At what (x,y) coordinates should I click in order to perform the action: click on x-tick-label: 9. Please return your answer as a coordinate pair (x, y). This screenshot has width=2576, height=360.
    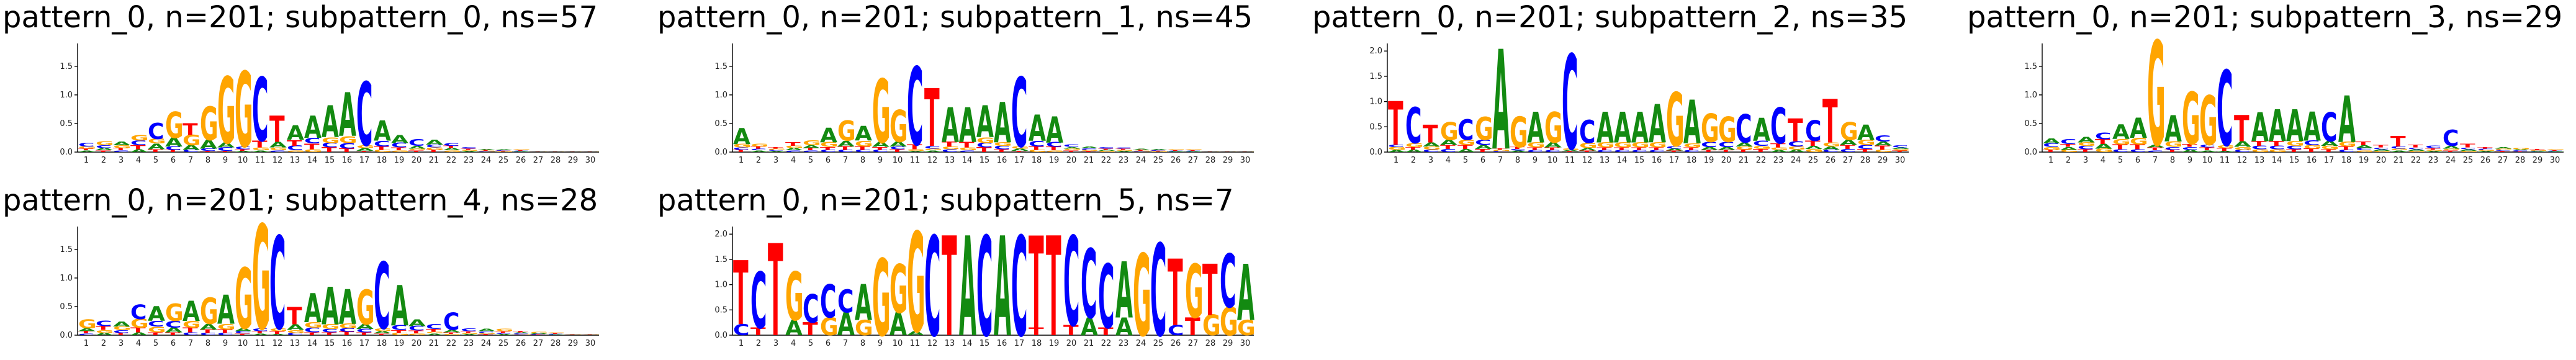
    Looking at the image, I should click on (225, 160).